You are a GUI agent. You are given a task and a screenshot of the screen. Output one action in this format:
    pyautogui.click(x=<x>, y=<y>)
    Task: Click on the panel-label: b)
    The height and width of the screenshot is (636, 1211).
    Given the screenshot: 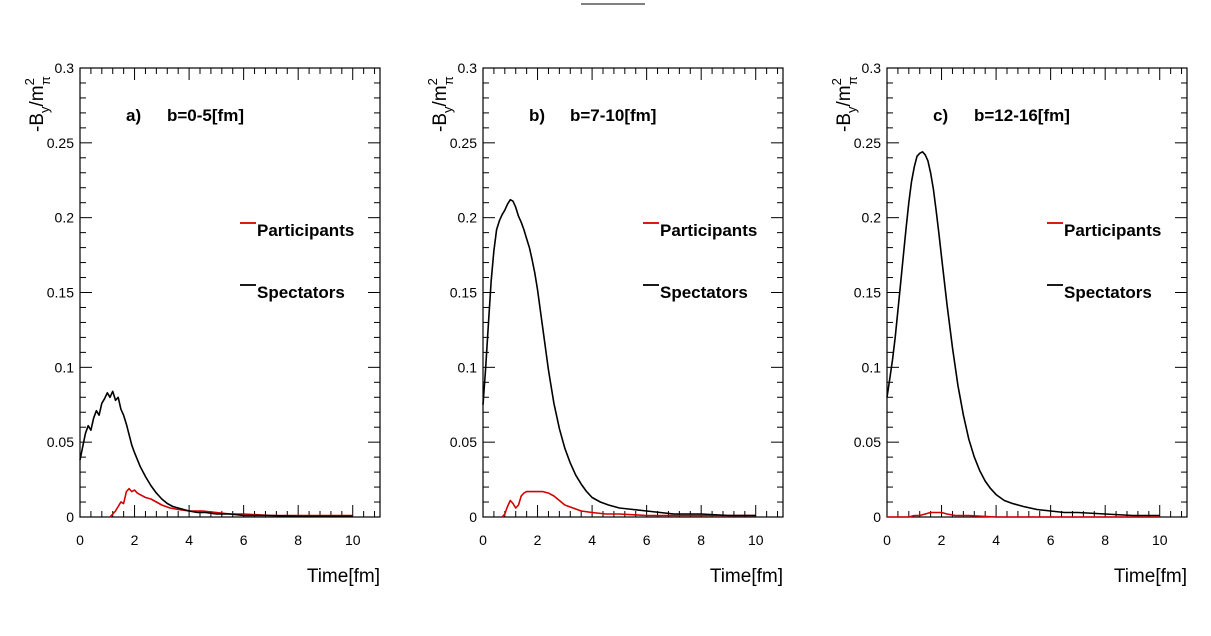 What is the action you would take?
    pyautogui.click(x=537, y=115)
    